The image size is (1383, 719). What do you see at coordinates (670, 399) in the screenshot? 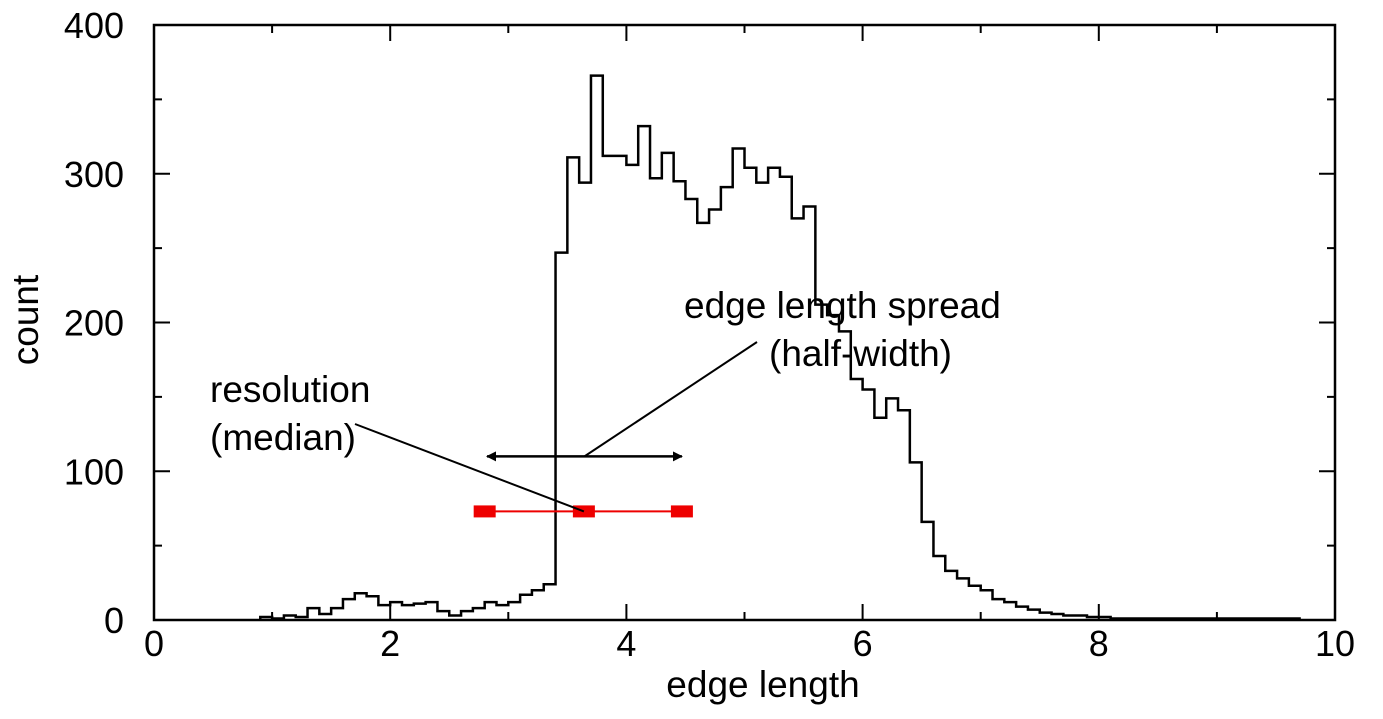
I see `spread-leader-line` at bounding box center [670, 399].